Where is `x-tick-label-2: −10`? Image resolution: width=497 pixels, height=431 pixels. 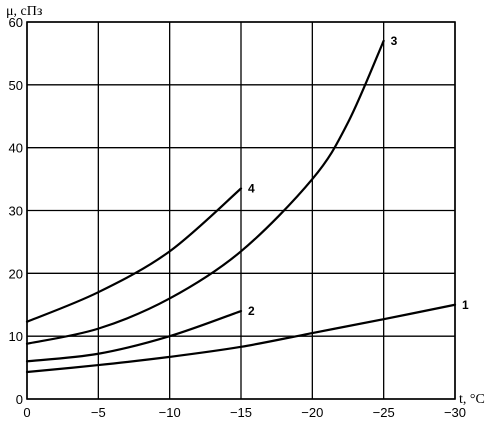
x-tick-label-2: −10 is located at coordinates (170, 412).